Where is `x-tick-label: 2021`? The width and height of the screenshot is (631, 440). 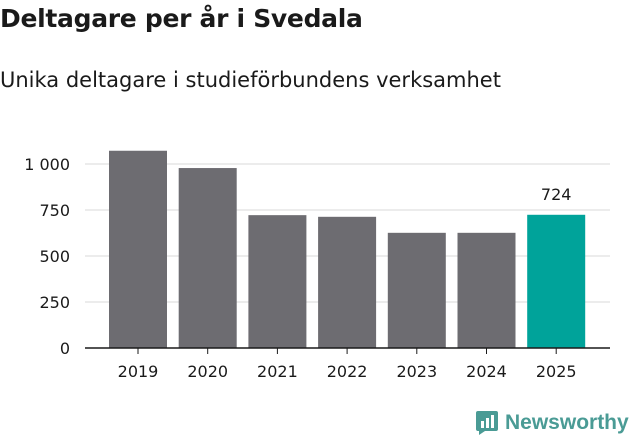 x-tick-label: 2021 is located at coordinates (277, 371).